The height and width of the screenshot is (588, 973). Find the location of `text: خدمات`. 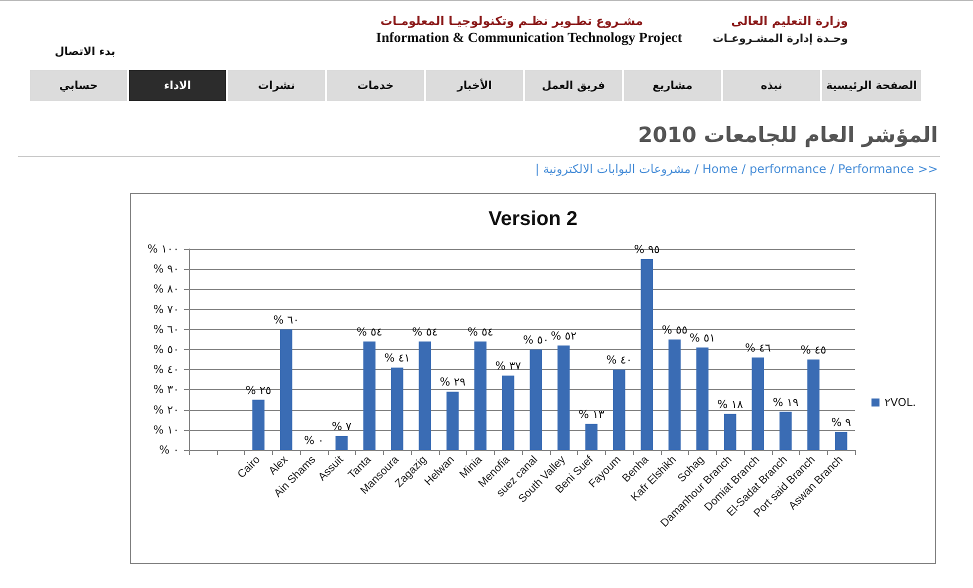

text: خدمات is located at coordinates (375, 85).